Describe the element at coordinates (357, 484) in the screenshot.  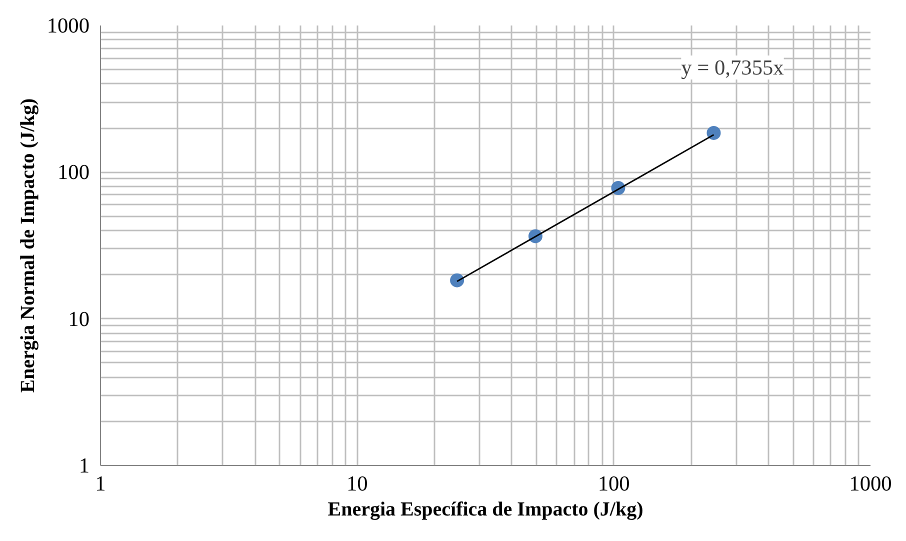
I see `x-tick-label: 10` at that location.